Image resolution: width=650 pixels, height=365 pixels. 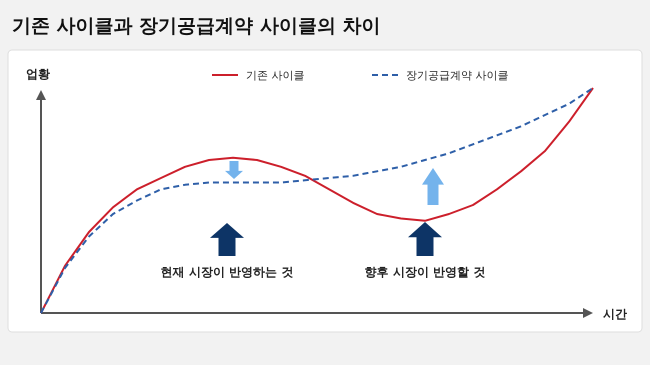 I want to click on chart-title: 기존 사이클과 장기공급계약 사이클의 차이, so click(x=196, y=26).